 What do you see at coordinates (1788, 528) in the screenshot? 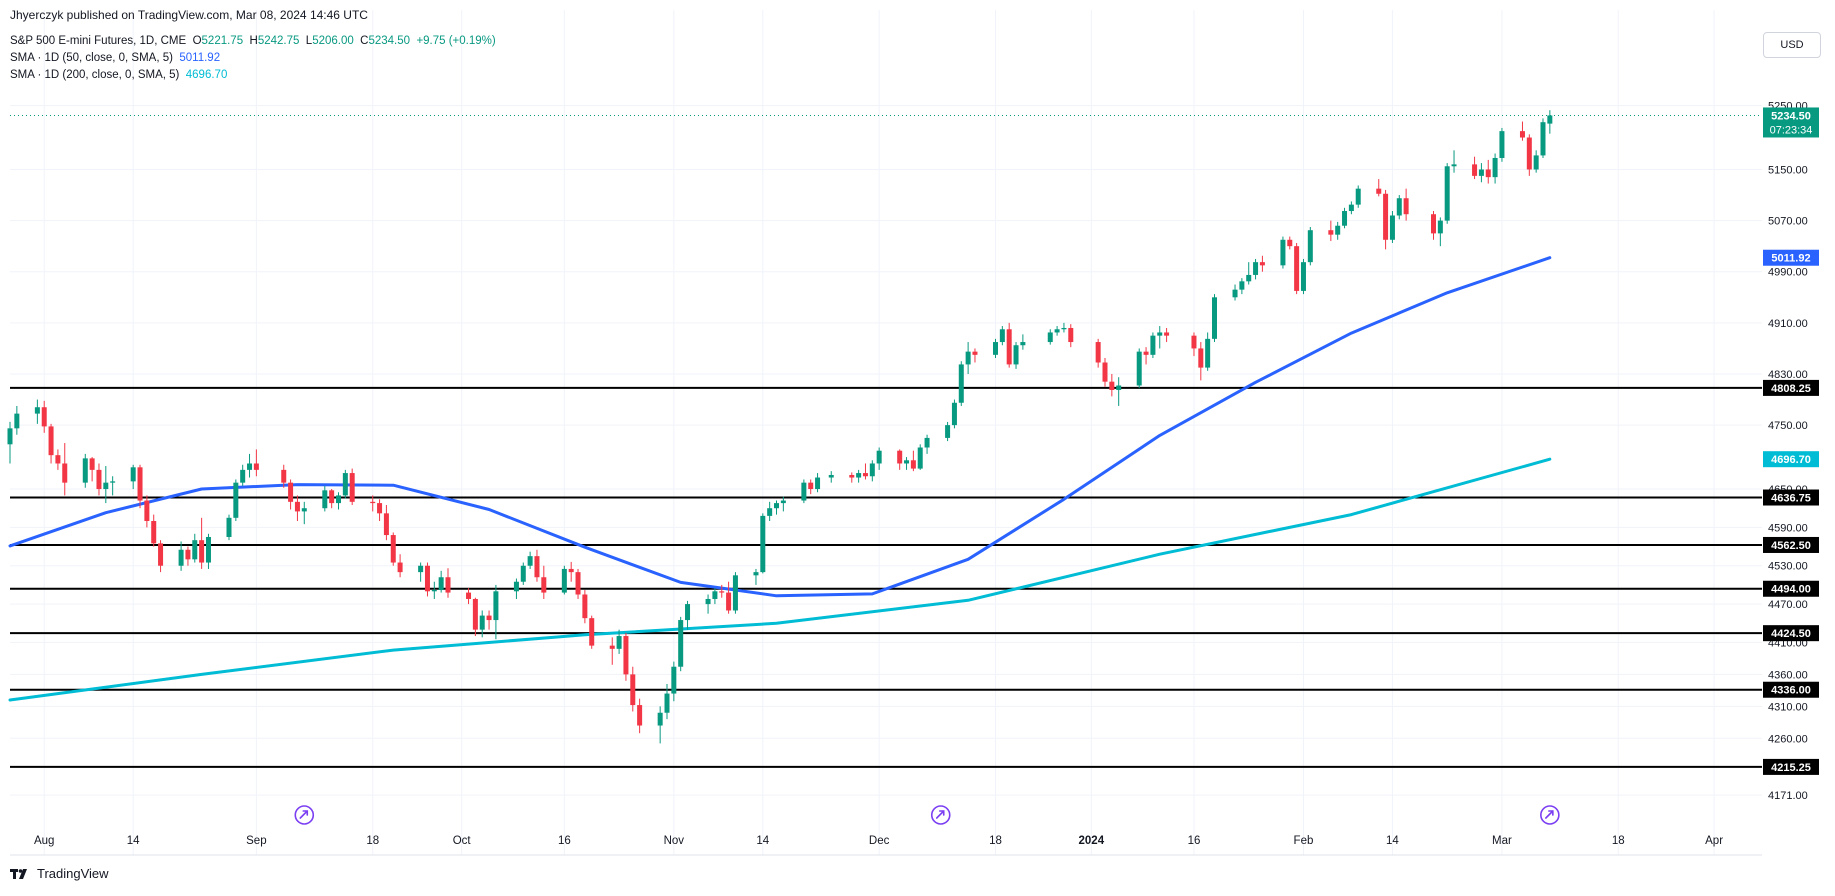
I see `y-tick-label: 4590.00` at bounding box center [1788, 528].